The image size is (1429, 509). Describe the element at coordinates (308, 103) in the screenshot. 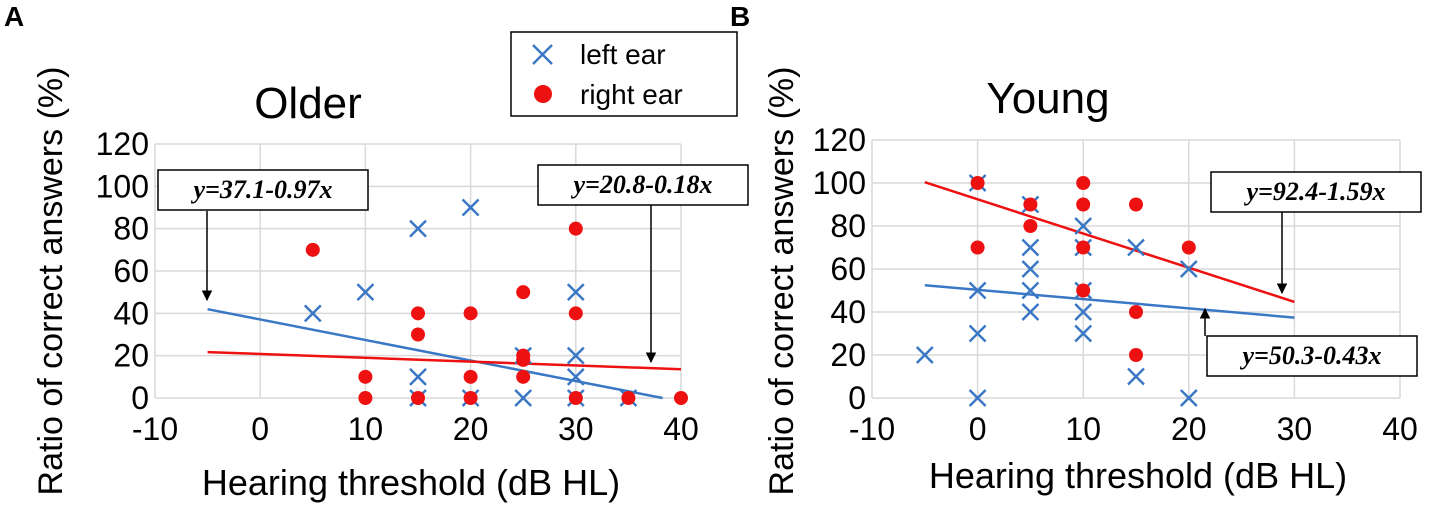

I see `chart-title-a: Older` at that location.